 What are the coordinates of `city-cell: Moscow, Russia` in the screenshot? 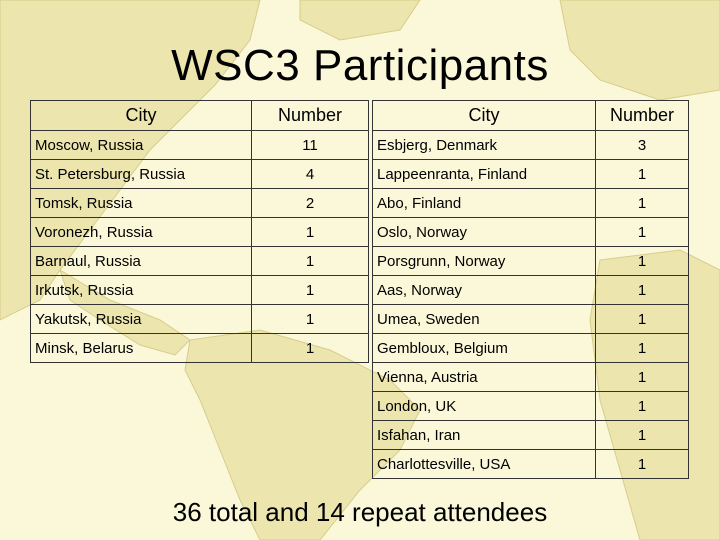 It's located at (141, 145).